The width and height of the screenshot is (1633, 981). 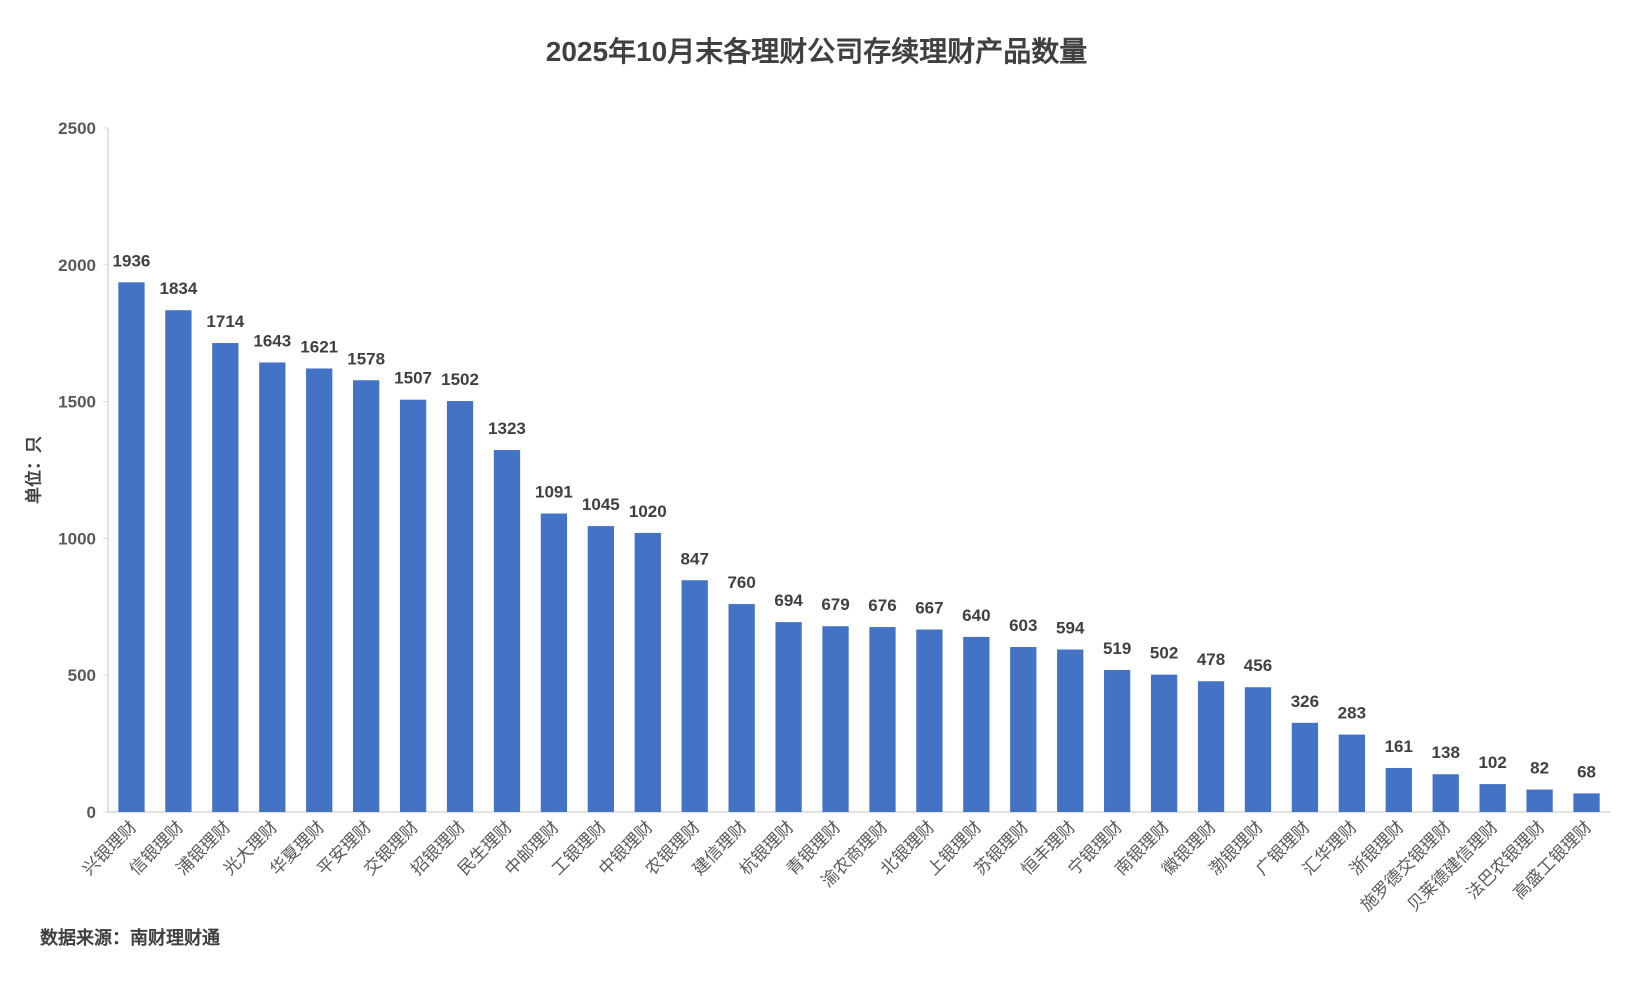 What do you see at coordinates (130, 938) in the screenshot?
I see `source-note: 数据来源：南财理财通` at bounding box center [130, 938].